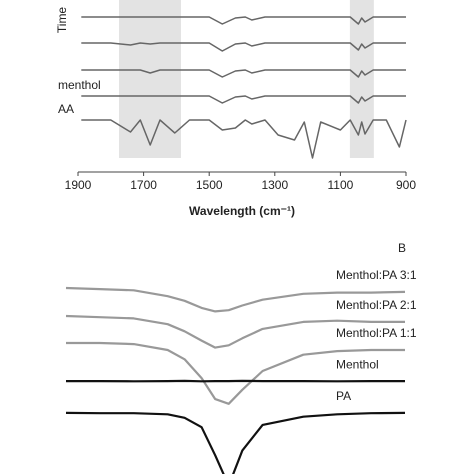 Image resolution: width=474 pixels, height=474 pixels. I want to click on series-label: Menthol:PA 3:1, so click(376, 275).